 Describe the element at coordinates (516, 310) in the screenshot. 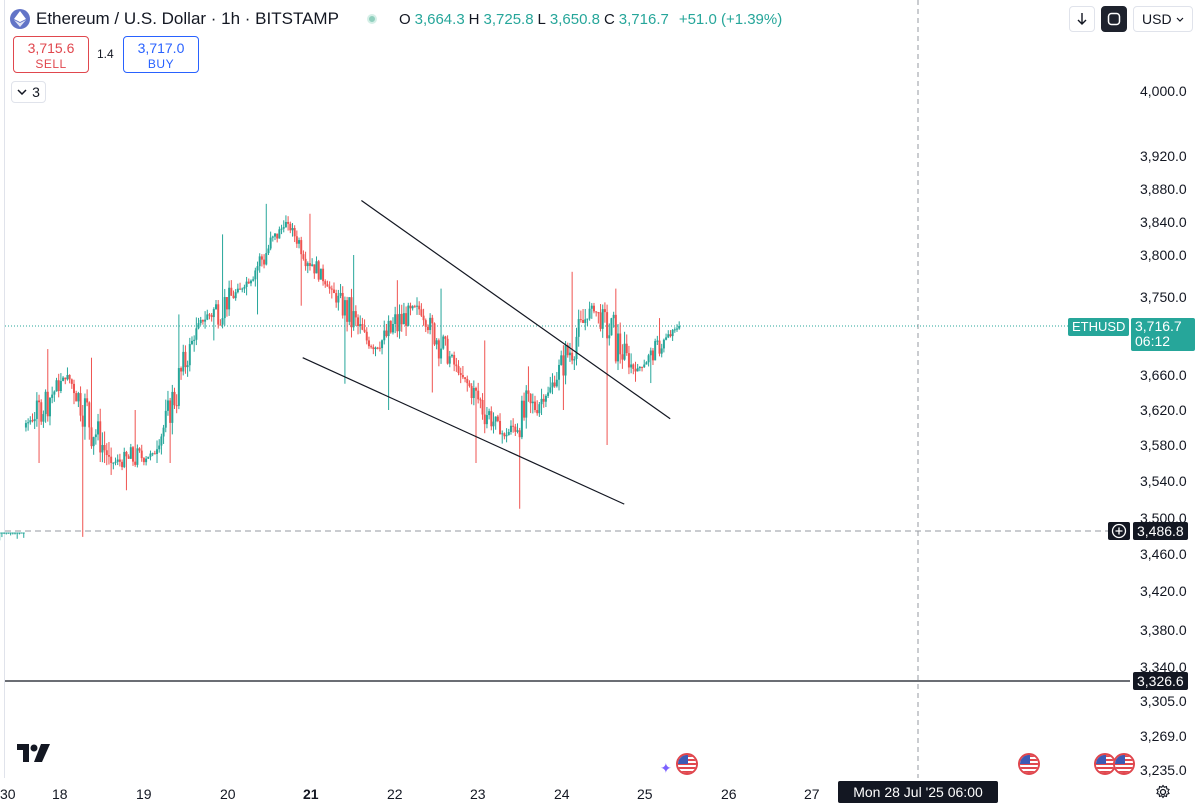

I see `channel-upper-trendline` at that location.